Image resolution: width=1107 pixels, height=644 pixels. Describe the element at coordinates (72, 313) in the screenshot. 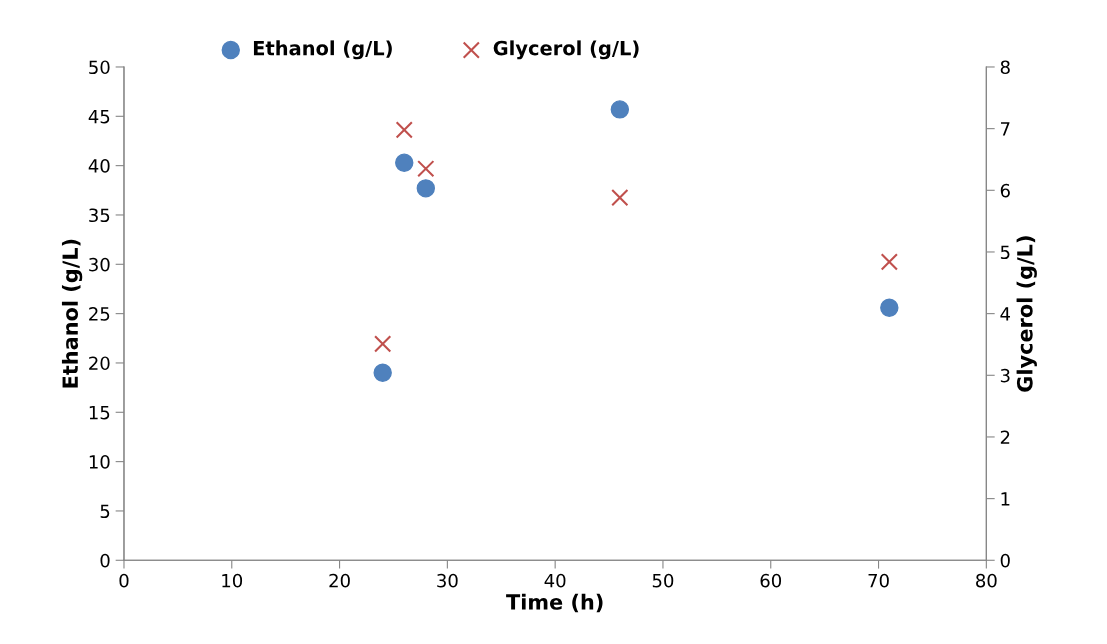

I see `y-axis-title: Ethanol (g/L)` at that location.